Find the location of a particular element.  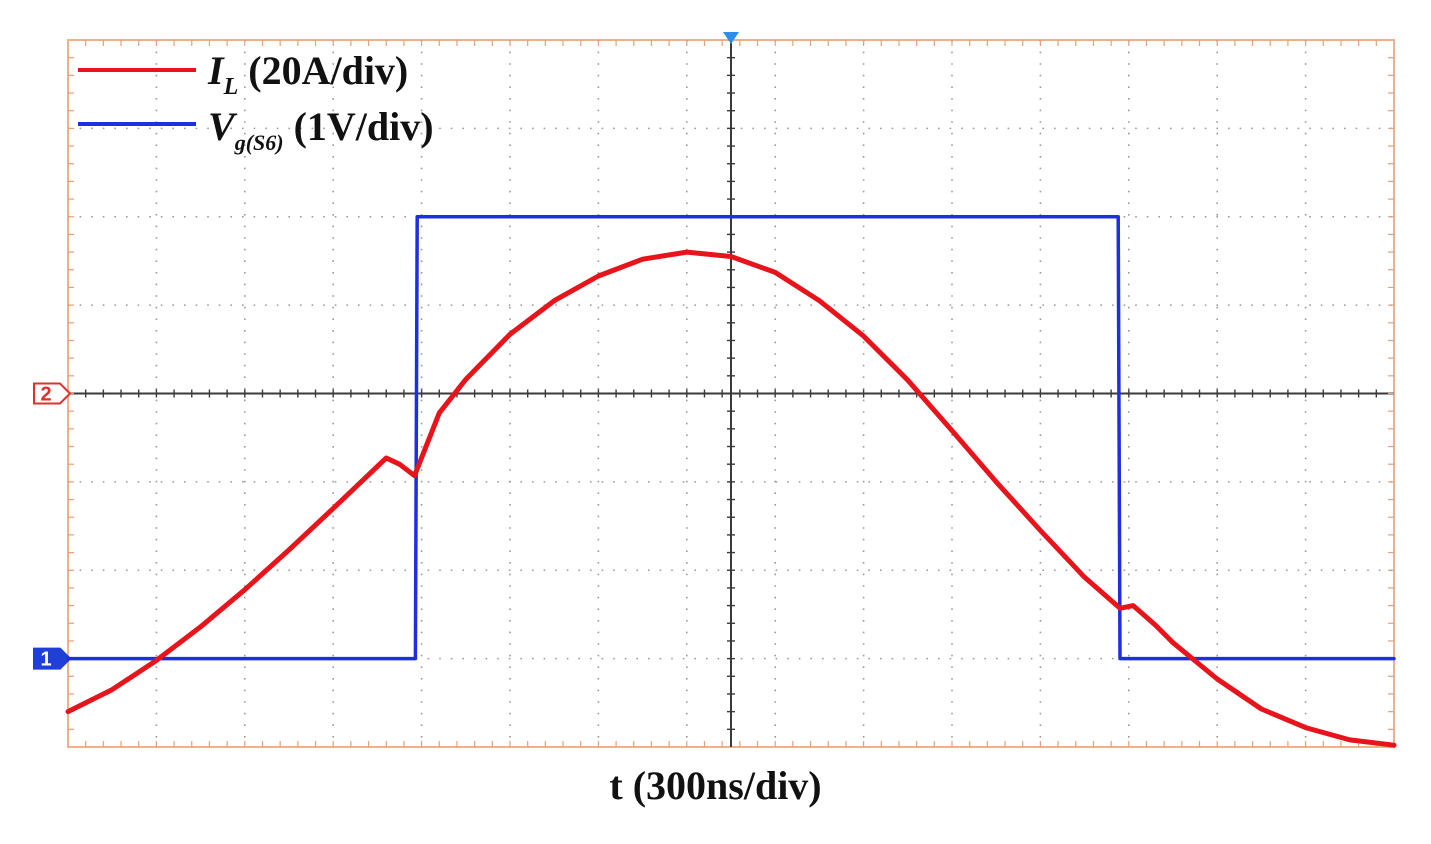

legend-label-vg: Vg(S6) (1V/div) is located at coordinates (321, 129).